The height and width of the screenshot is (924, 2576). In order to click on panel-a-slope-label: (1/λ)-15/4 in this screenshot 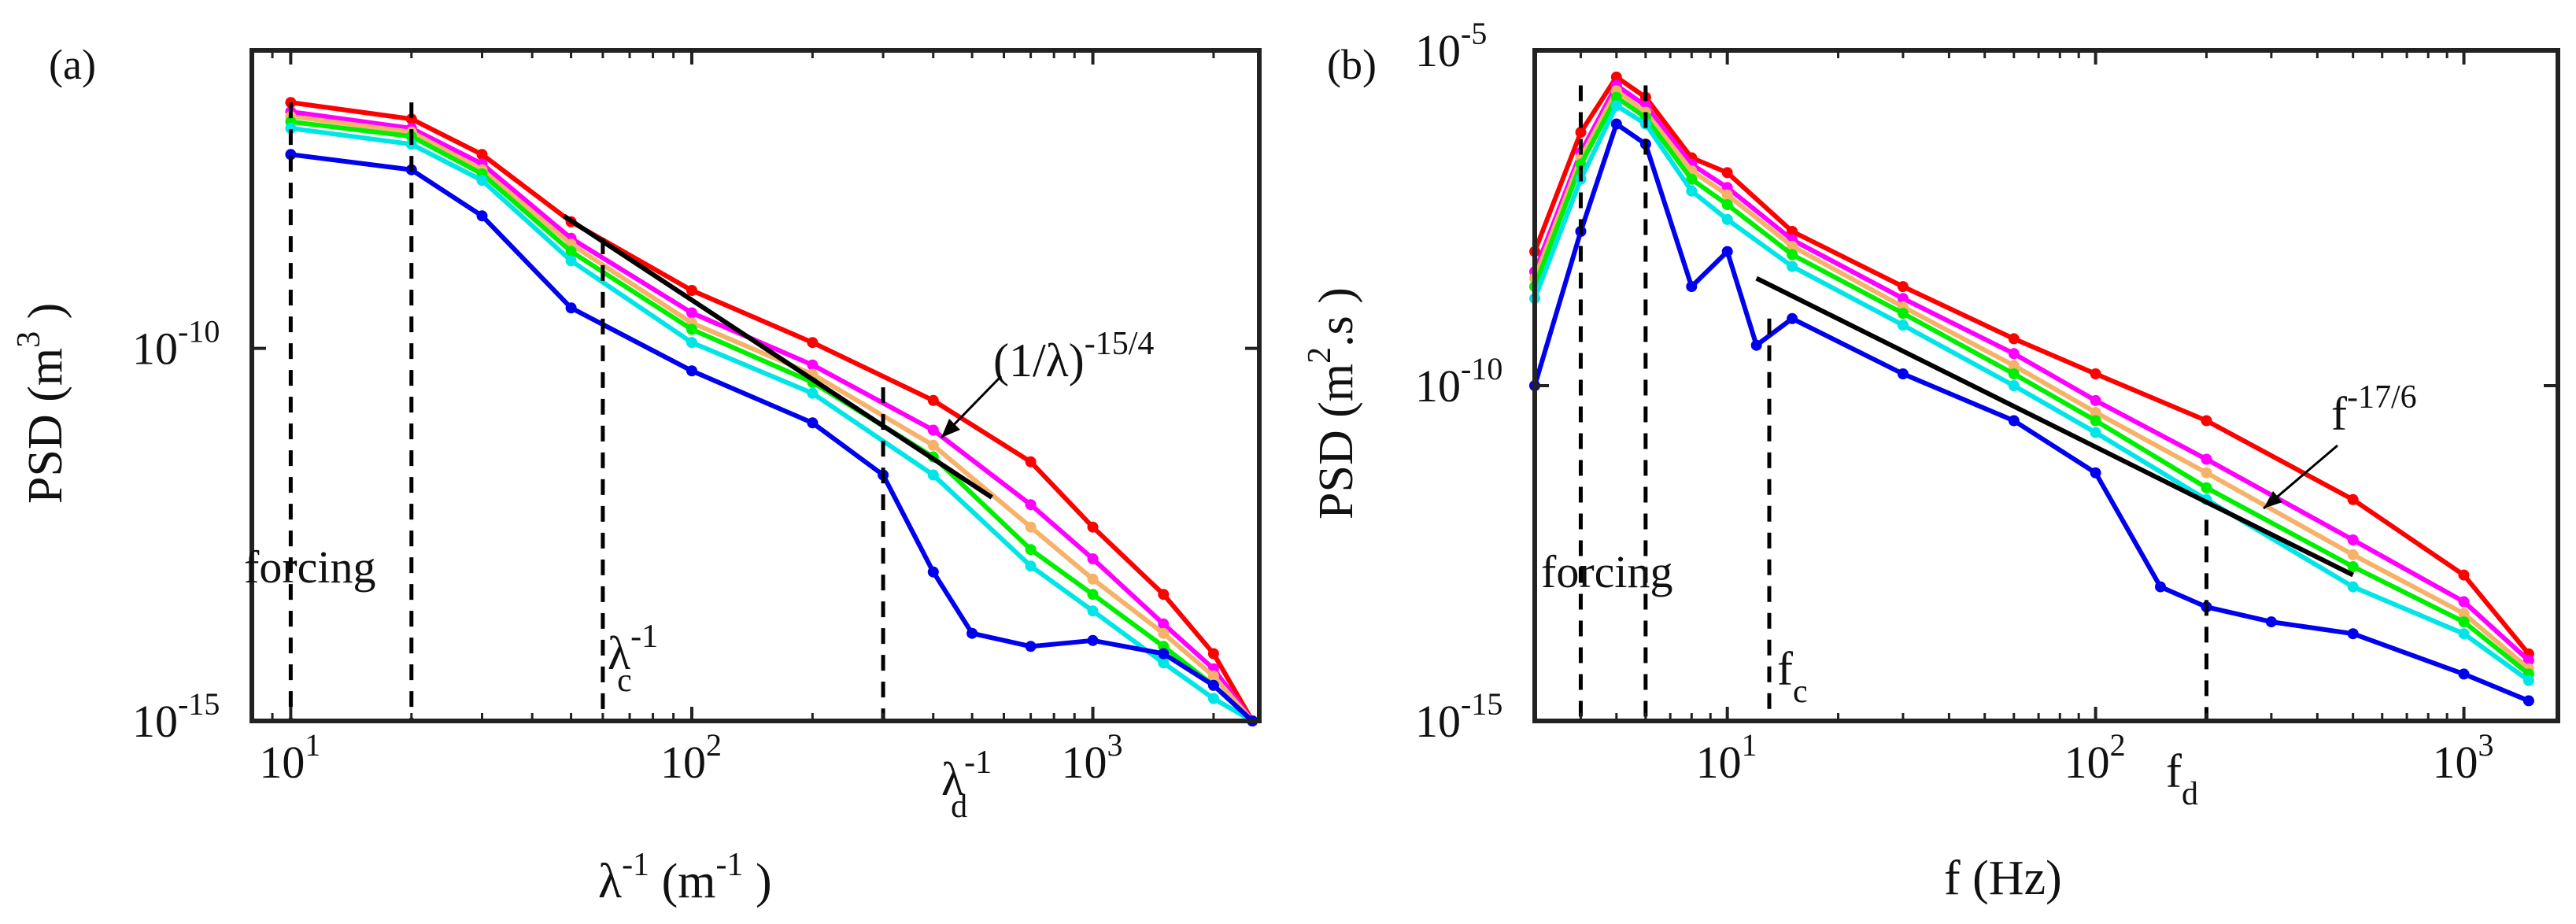, I will do `click(1073, 356)`.